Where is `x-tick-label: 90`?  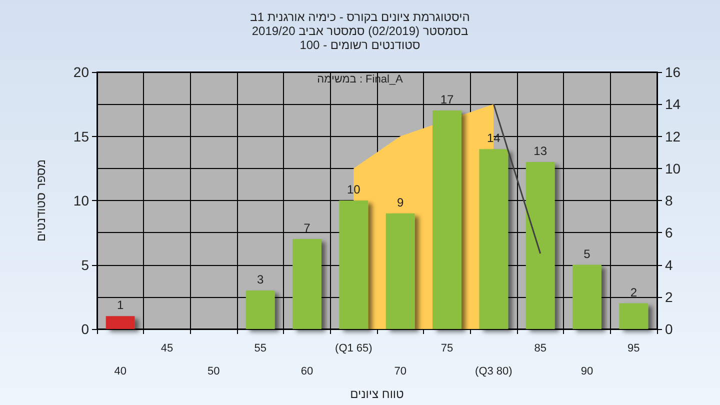 x-tick-label: 90 is located at coordinates (587, 372).